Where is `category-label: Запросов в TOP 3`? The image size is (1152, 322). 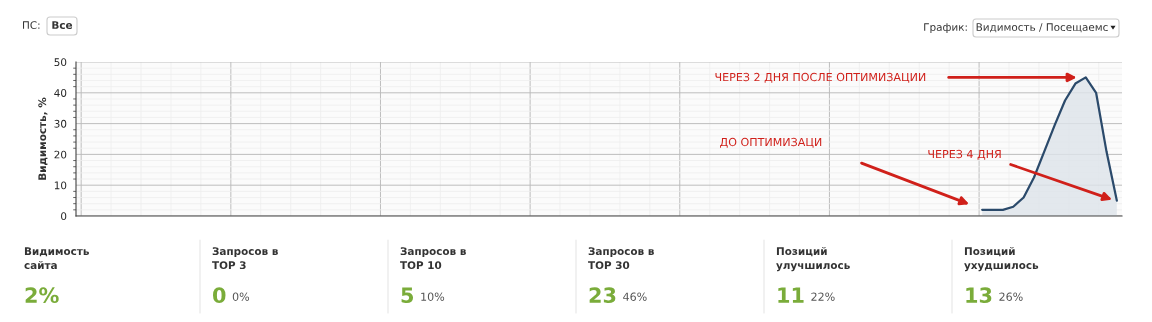
category-label: Запросов в TOP 3 is located at coordinates (245, 258).